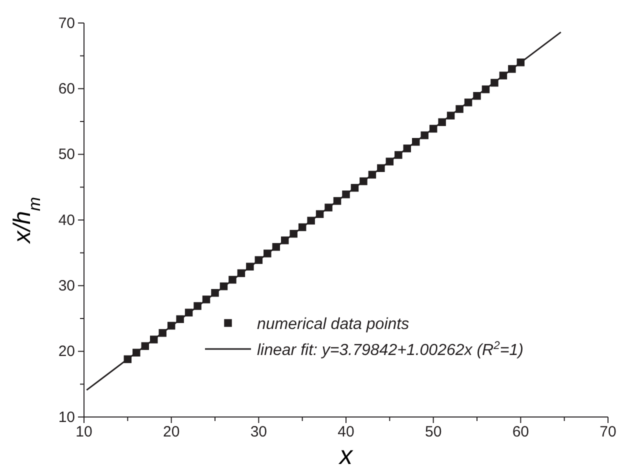 This screenshot has height=470, width=619. Describe the element at coordinates (66, 220) in the screenshot. I see `y-tick-label: 40` at that location.